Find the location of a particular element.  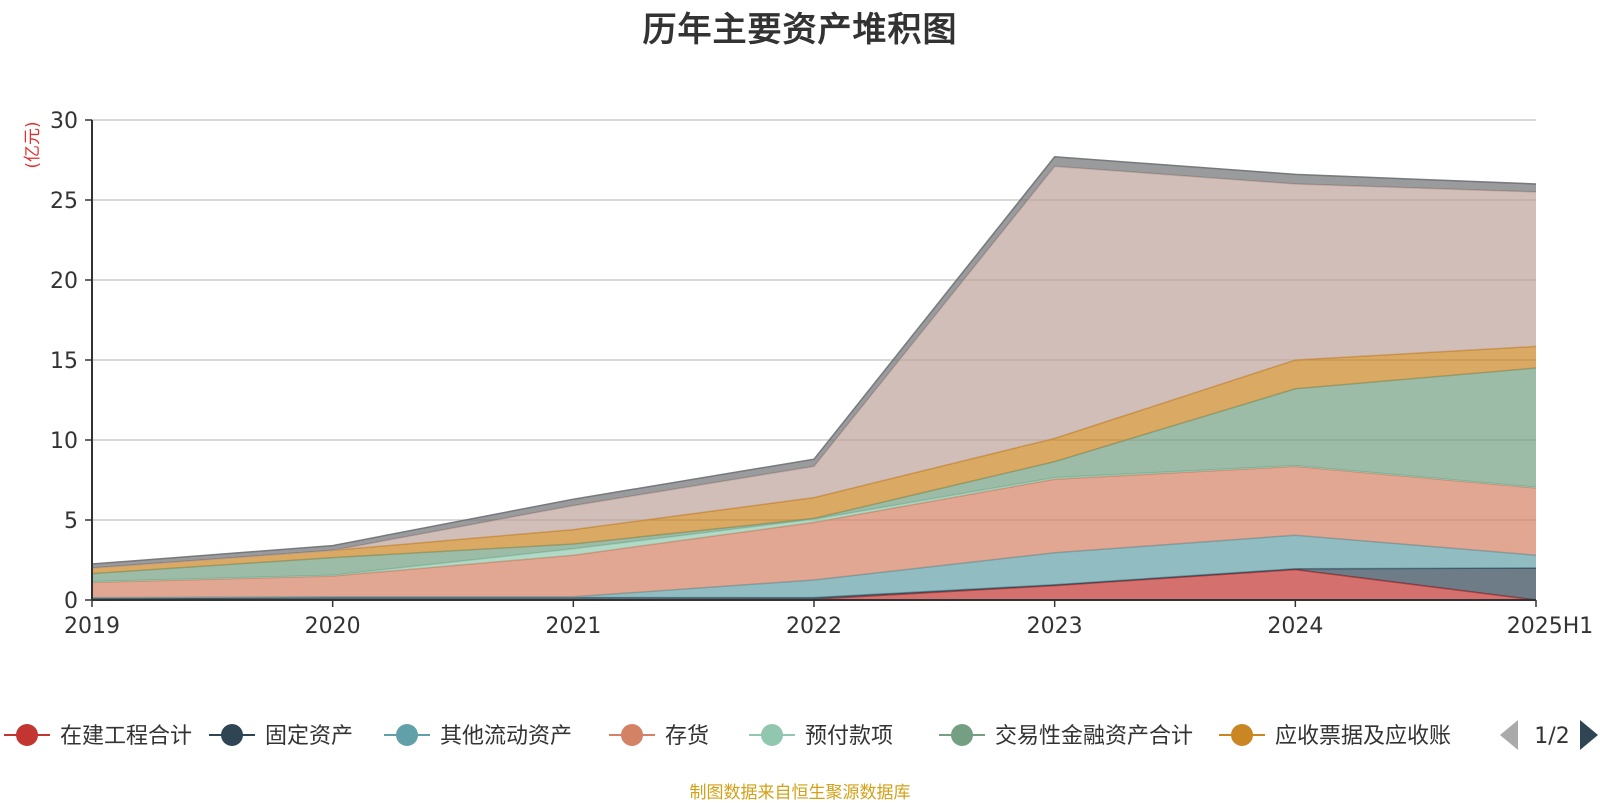

x-tick-label: 2024 is located at coordinates (1295, 626).